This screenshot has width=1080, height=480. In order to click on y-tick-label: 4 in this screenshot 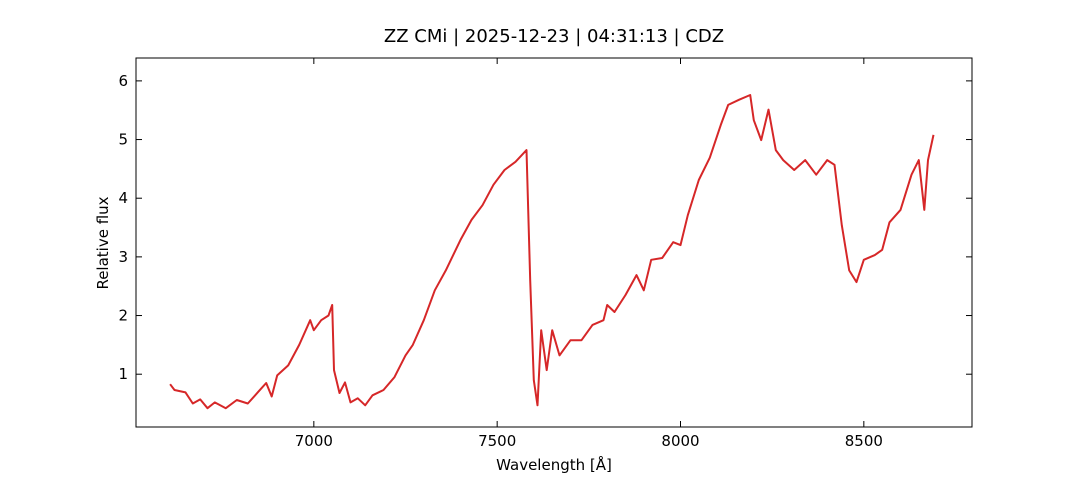, I will do `click(123, 198)`.